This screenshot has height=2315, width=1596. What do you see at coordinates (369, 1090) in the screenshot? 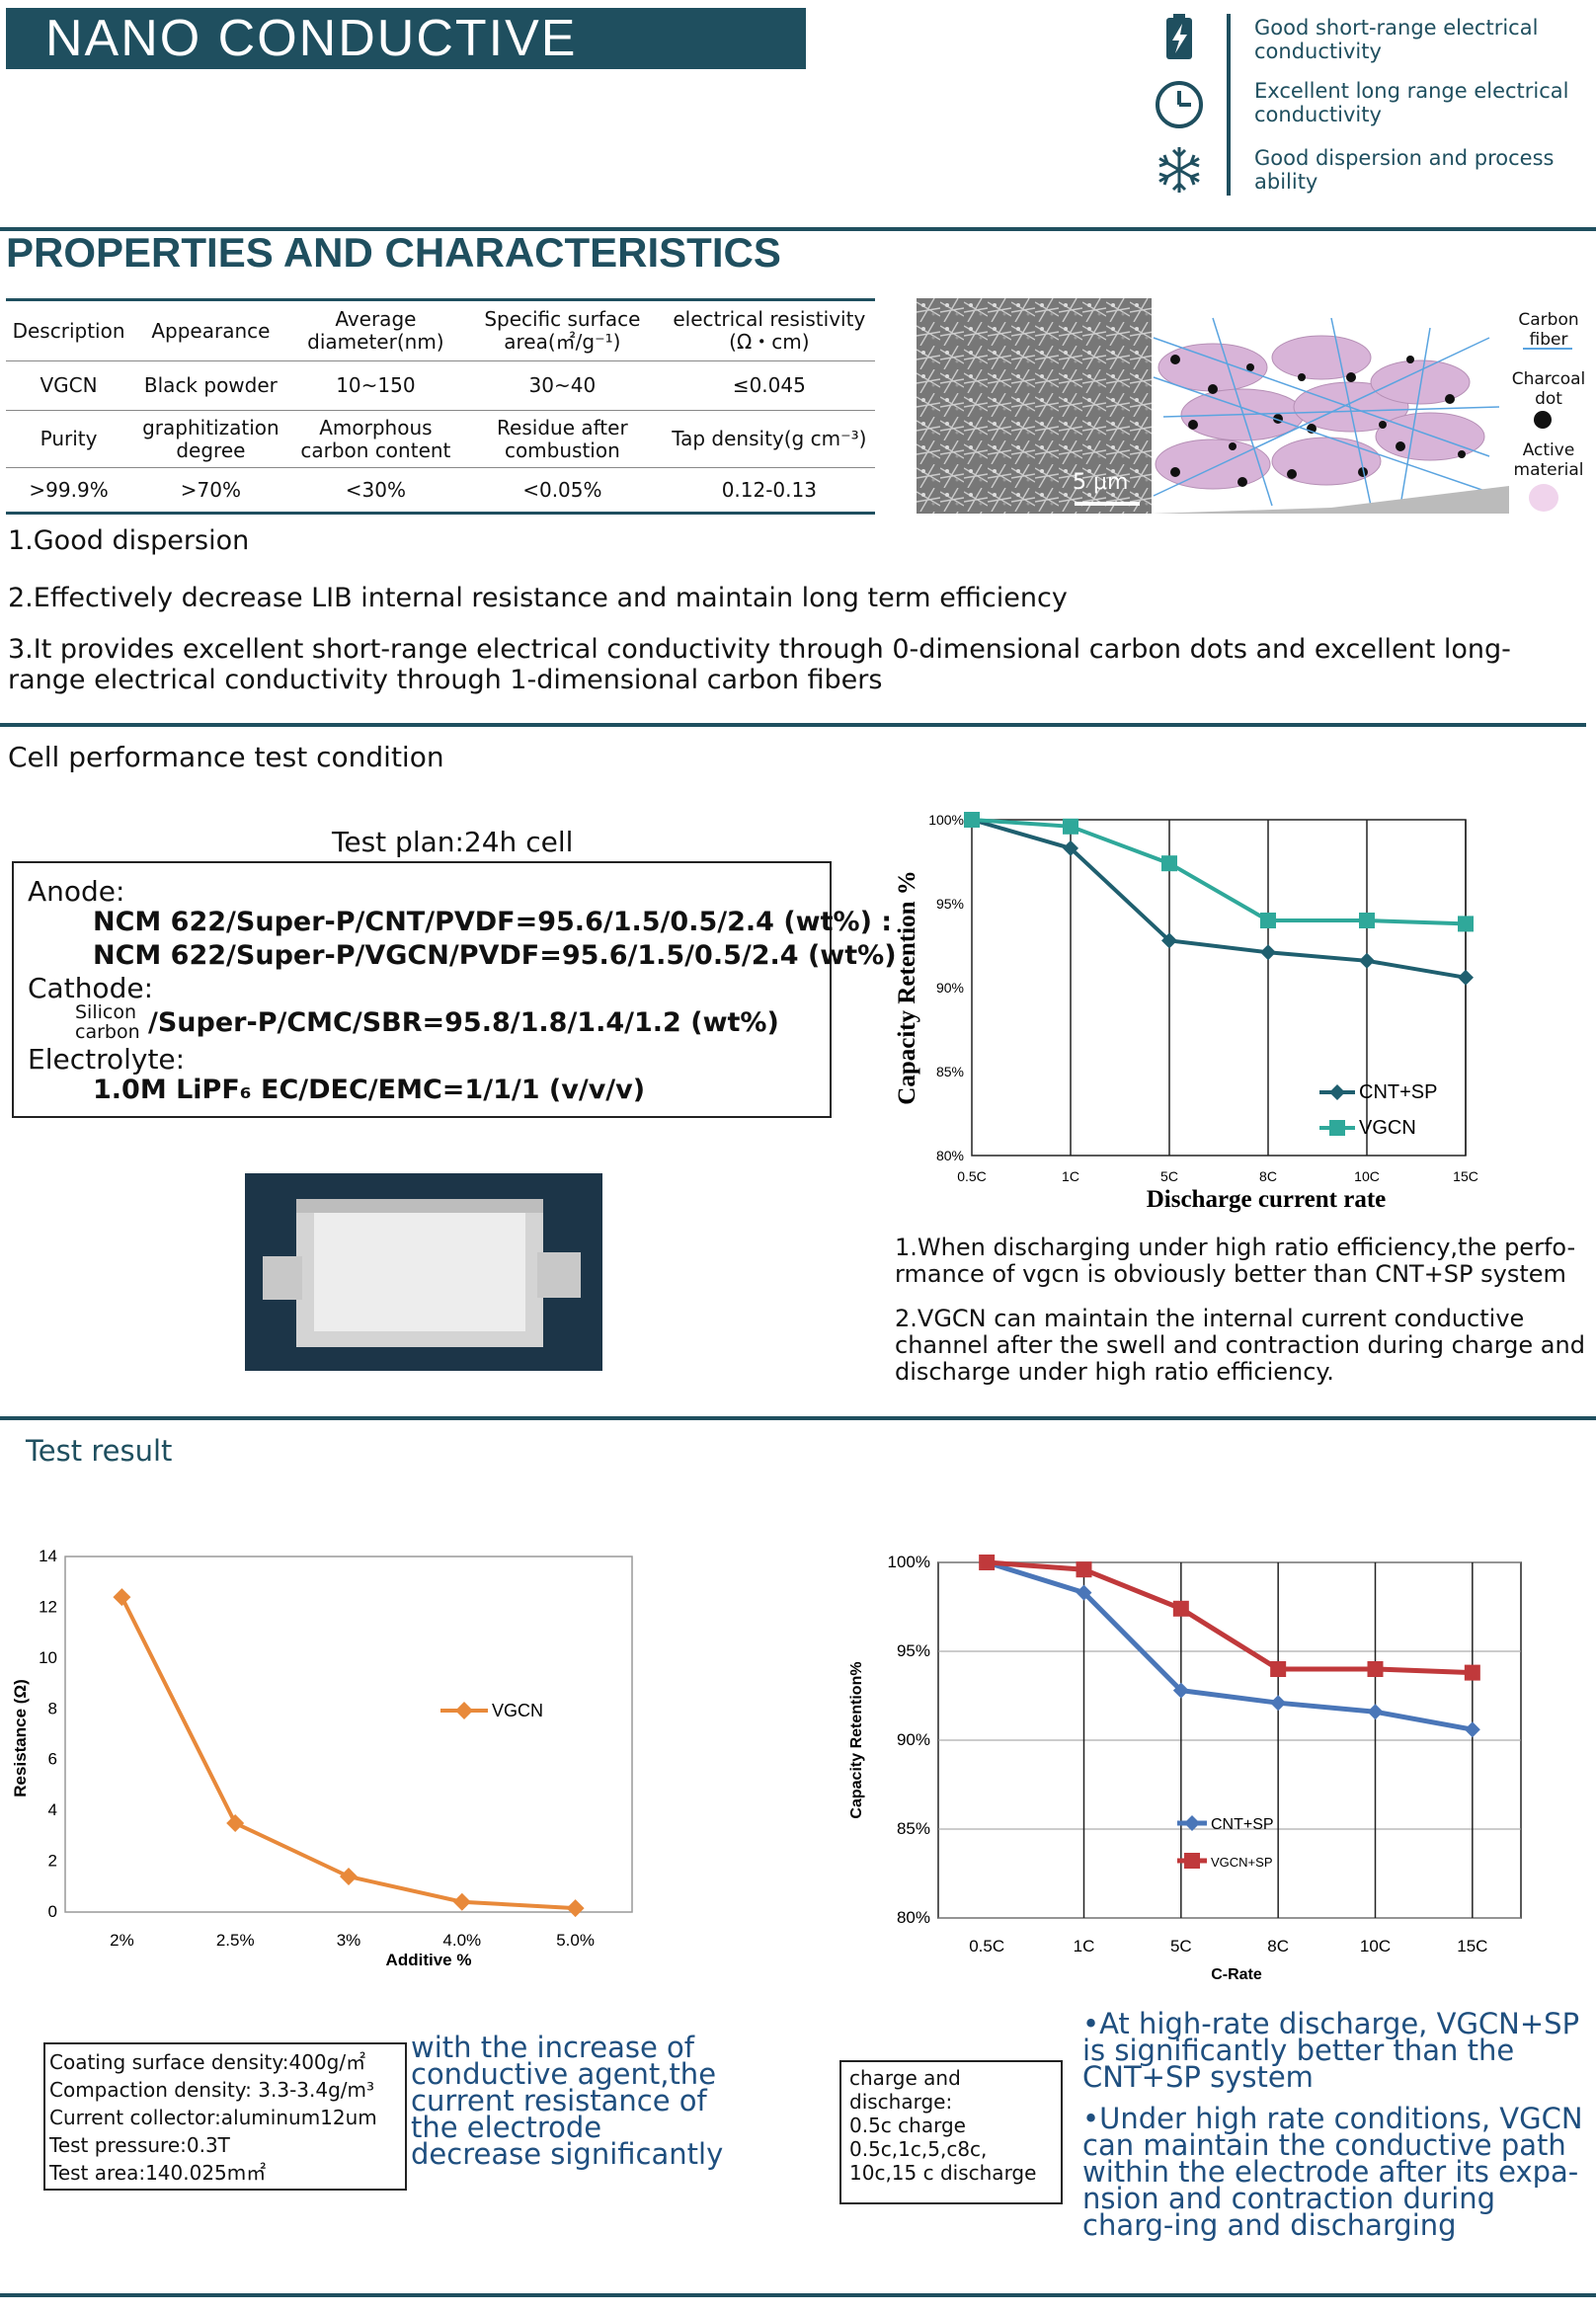
I see `electrolyte-recipe: 1.0M LiPF₆ EC/DEC/EMC=1/1/1 (v/v/v)` at bounding box center [369, 1090].